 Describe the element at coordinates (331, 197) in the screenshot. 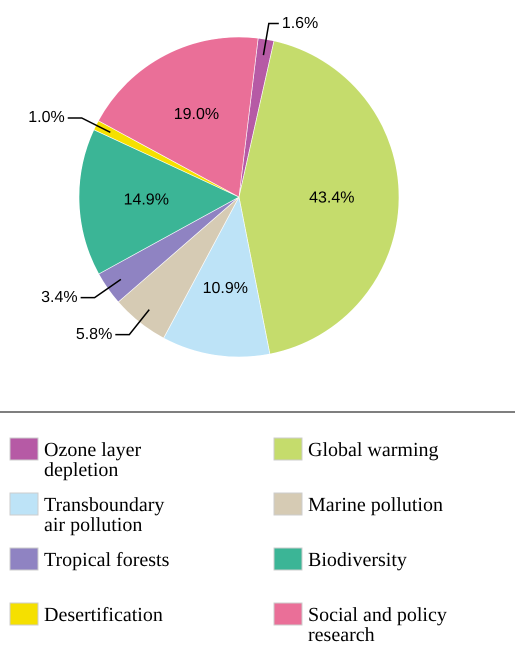

I see `data-label: 43.4%` at that location.